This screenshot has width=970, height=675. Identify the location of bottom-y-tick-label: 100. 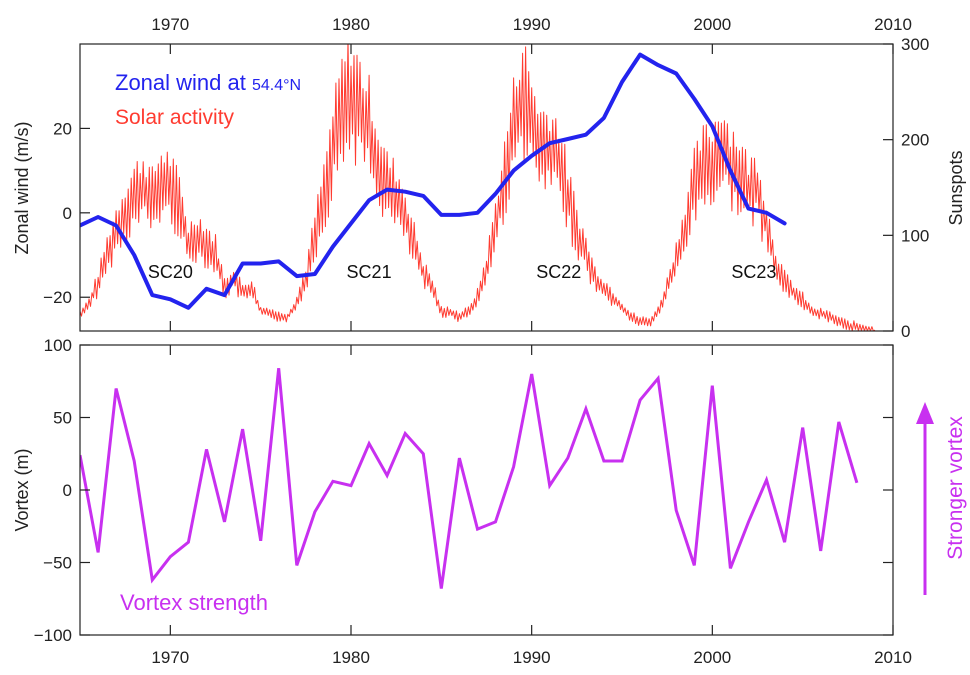
(58, 345).